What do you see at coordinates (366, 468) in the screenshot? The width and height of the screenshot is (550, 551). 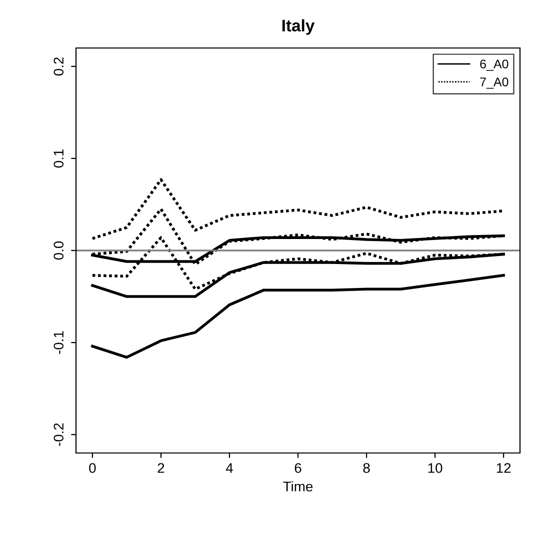 I see `x-tick-label: 8` at bounding box center [366, 468].